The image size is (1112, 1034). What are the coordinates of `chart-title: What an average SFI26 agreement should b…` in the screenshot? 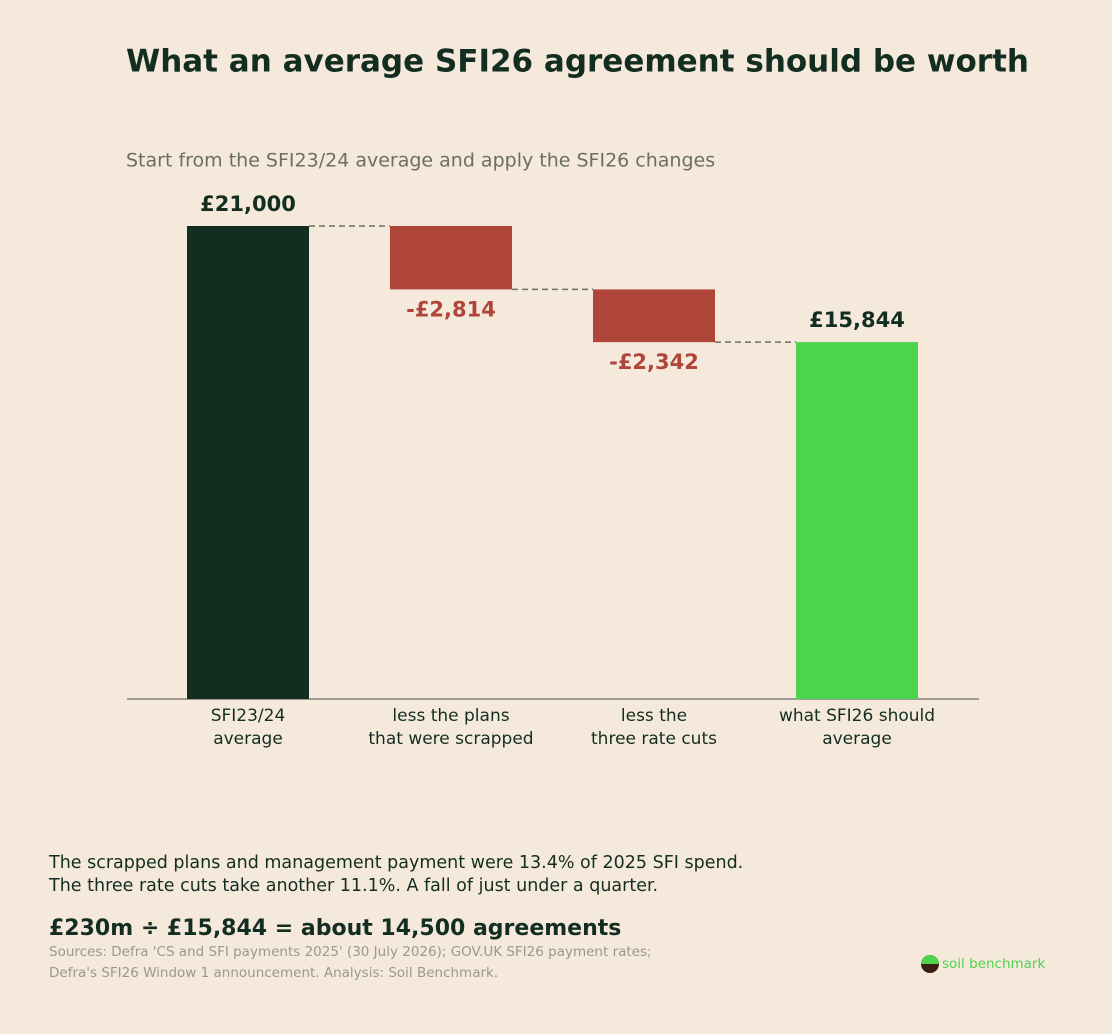 It's located at (577, 62).